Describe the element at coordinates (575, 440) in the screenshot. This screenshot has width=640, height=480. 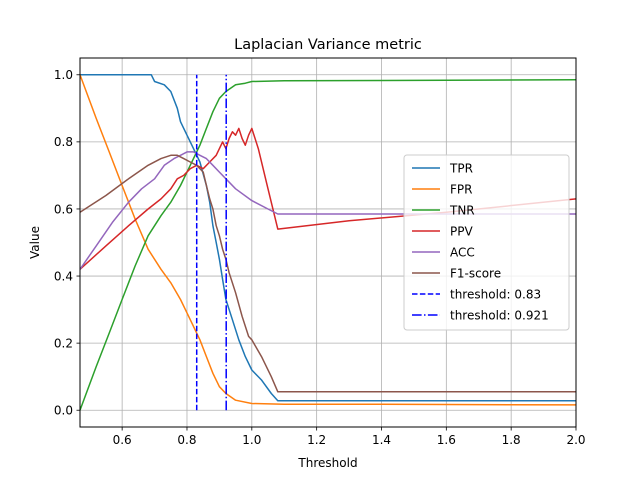
I see `x-tick-label: 2.0` at that location.